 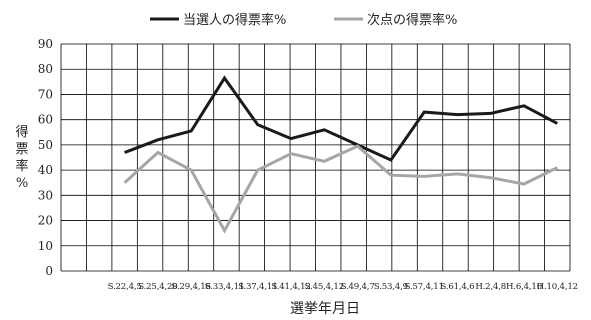 What do you see at coordinates (45, 221) in the screenshot?
I see `y-tick-label: 20` at bounding box center [45, 221].